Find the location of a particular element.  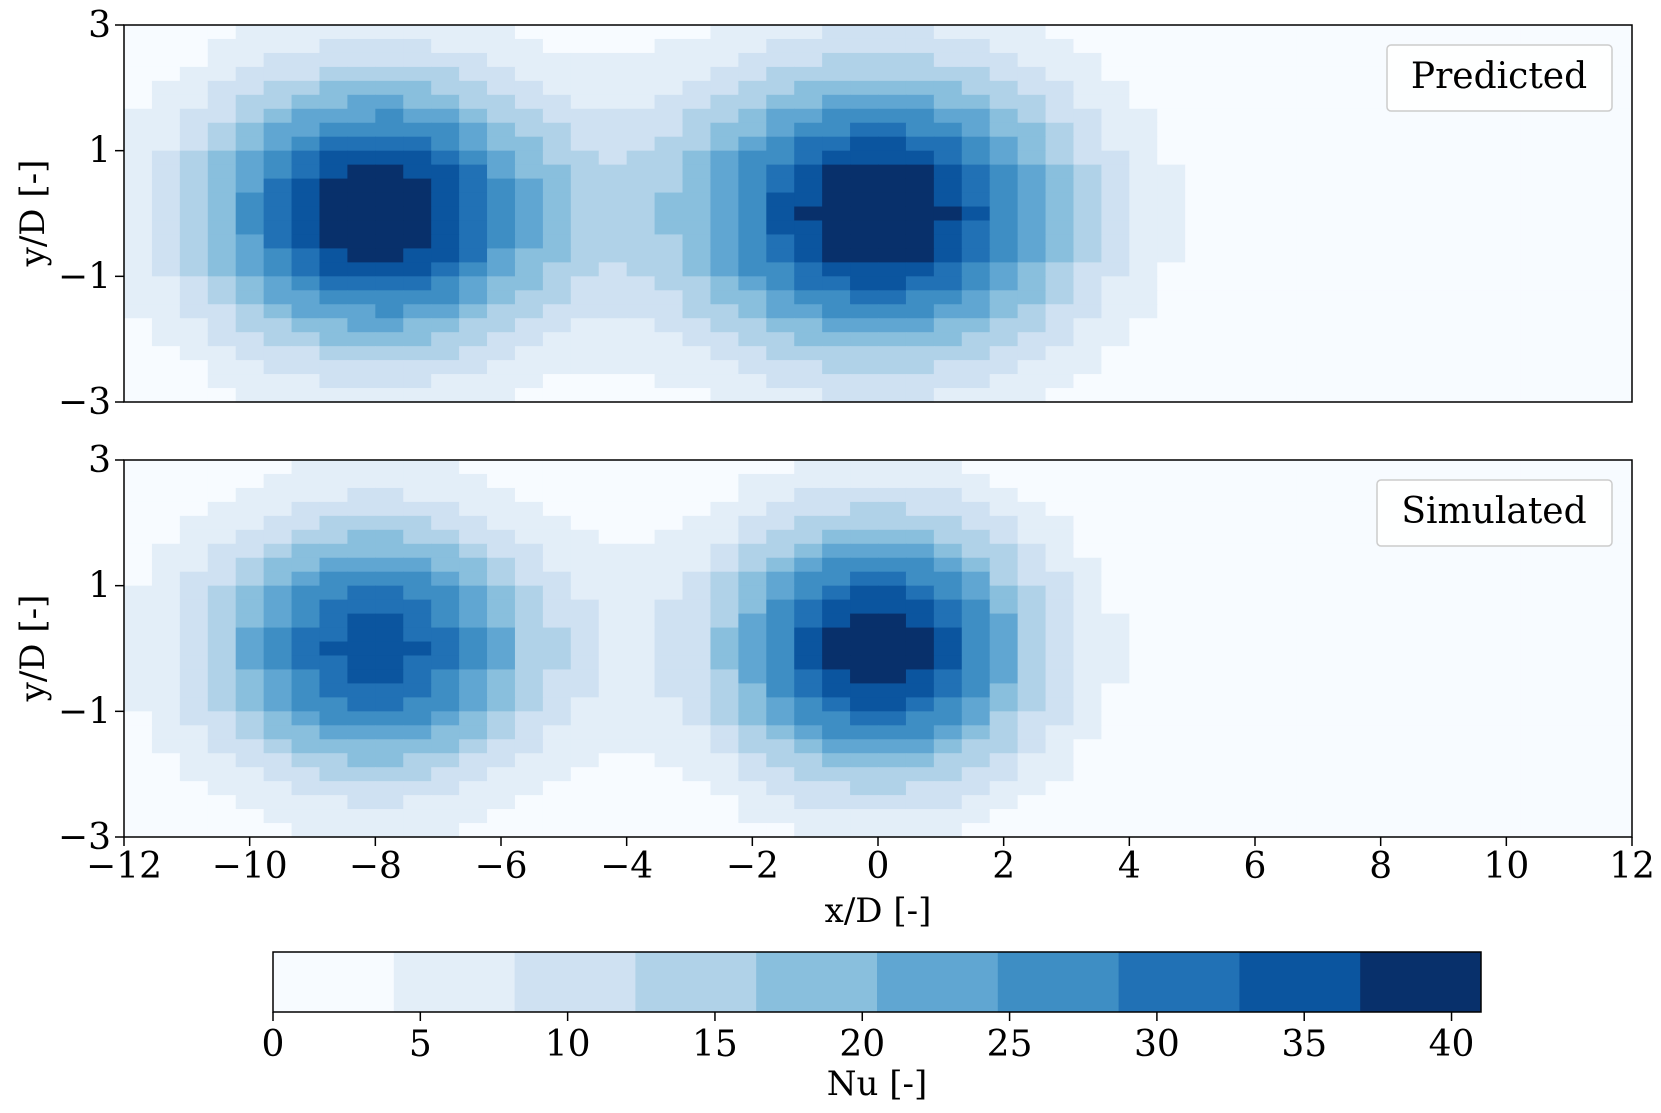

x-tick-label: −4 is located at coordinates (626, 866).